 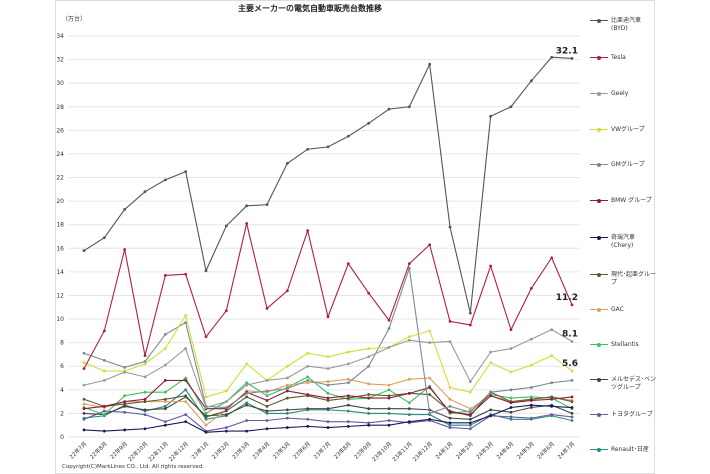 I want to click on chart-title: 主要メーカーの電気自動車販売台数推移, so click(x=310, y=8).